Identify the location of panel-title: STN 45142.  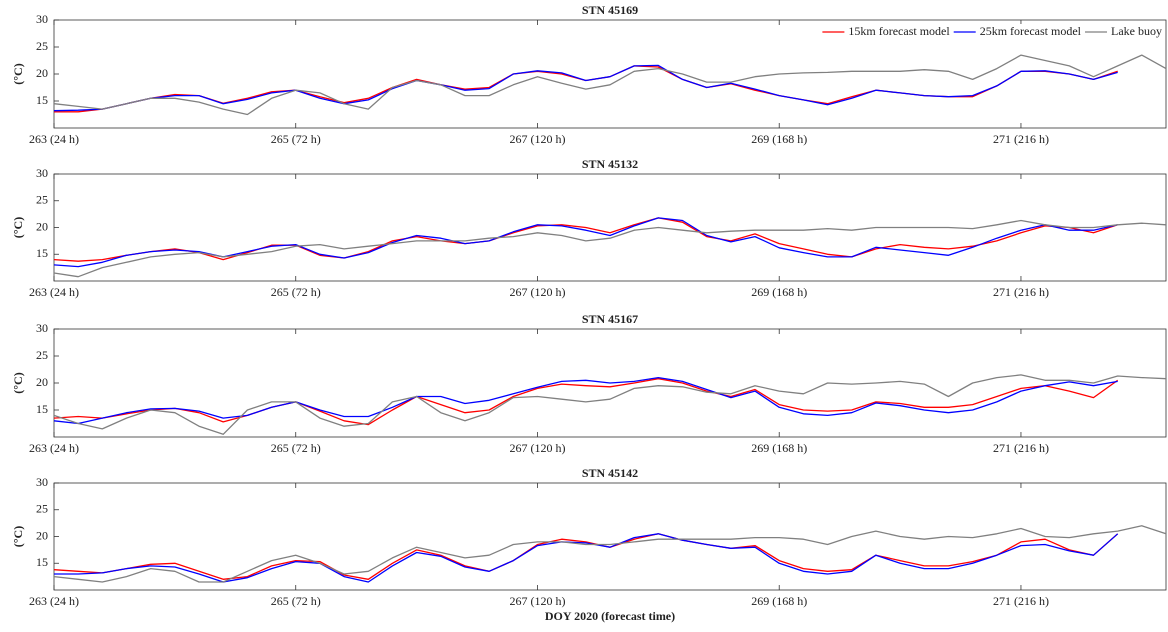
(610, 473).